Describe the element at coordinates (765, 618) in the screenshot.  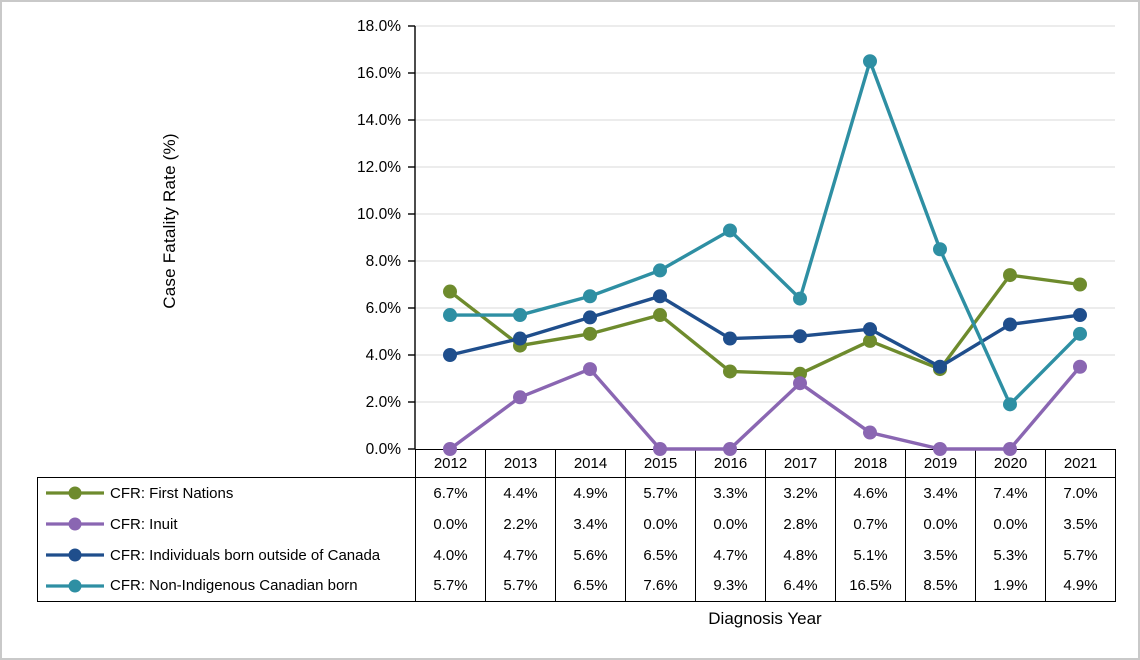
I see `x-axis-title: Diagnosis Year` at that location.